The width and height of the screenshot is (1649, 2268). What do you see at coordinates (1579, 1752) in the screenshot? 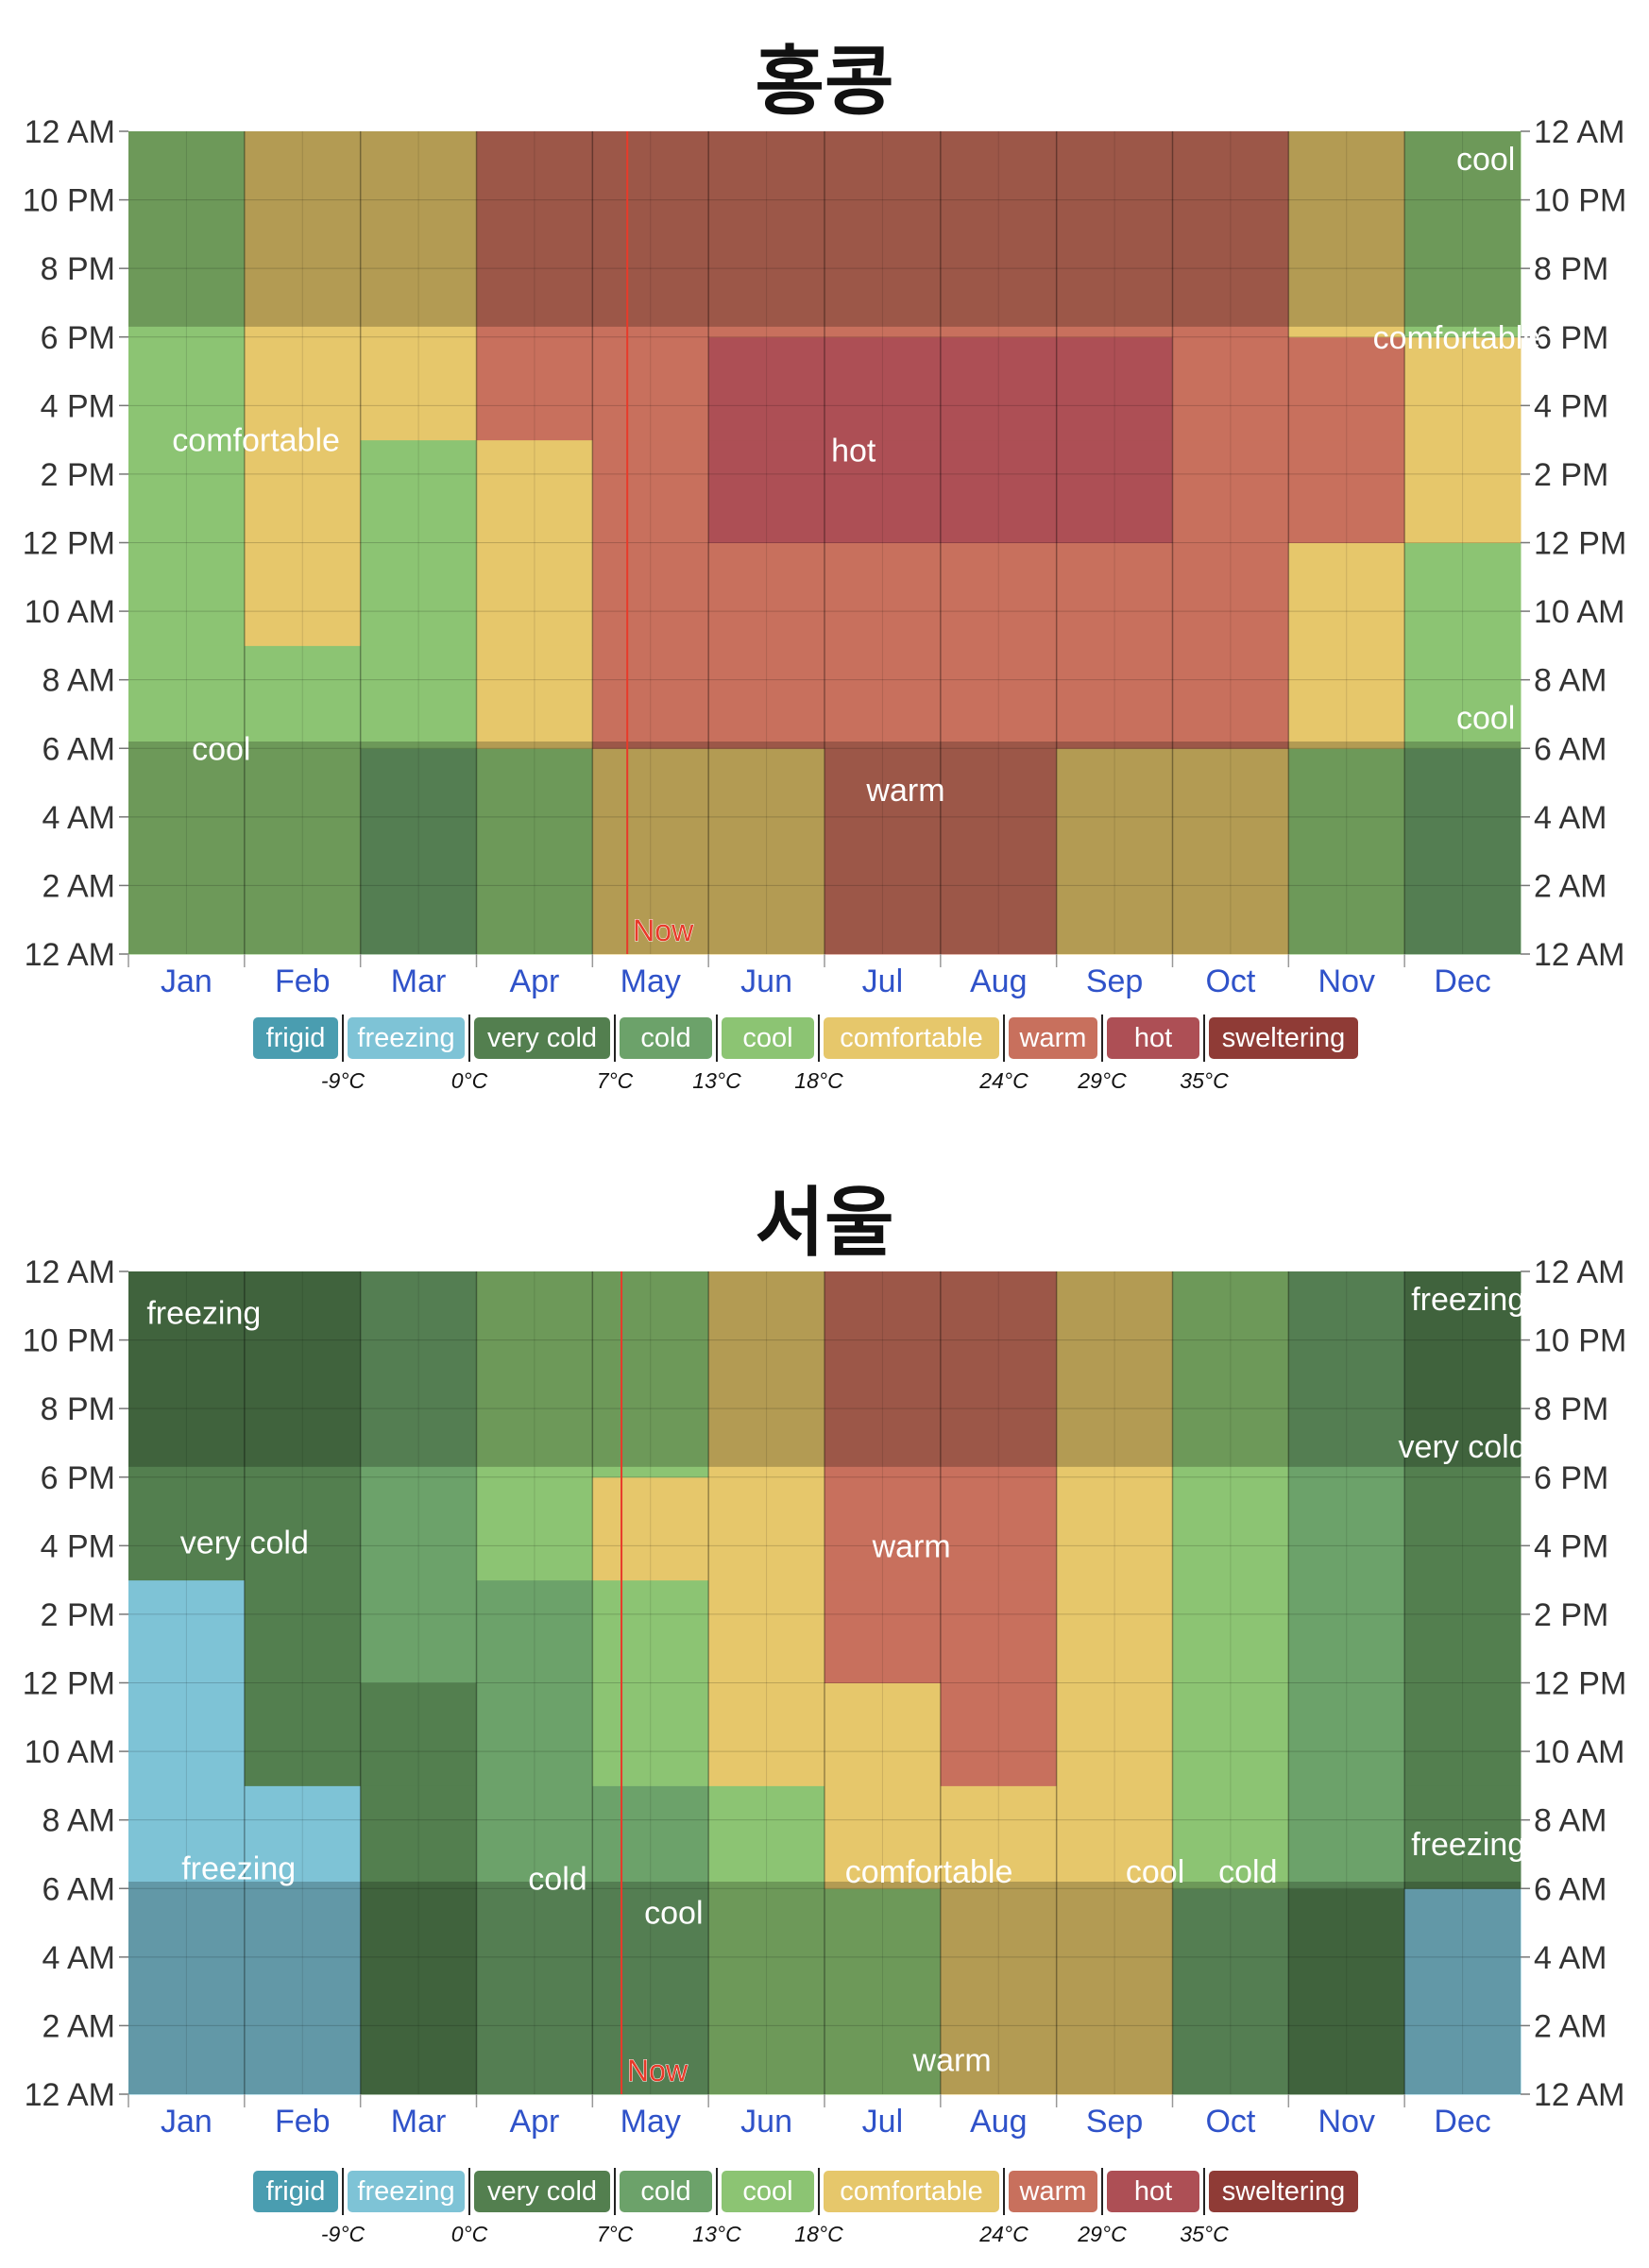
I see `y-tick-label-right: 10 AM` at bounding box center [1579, 1752].